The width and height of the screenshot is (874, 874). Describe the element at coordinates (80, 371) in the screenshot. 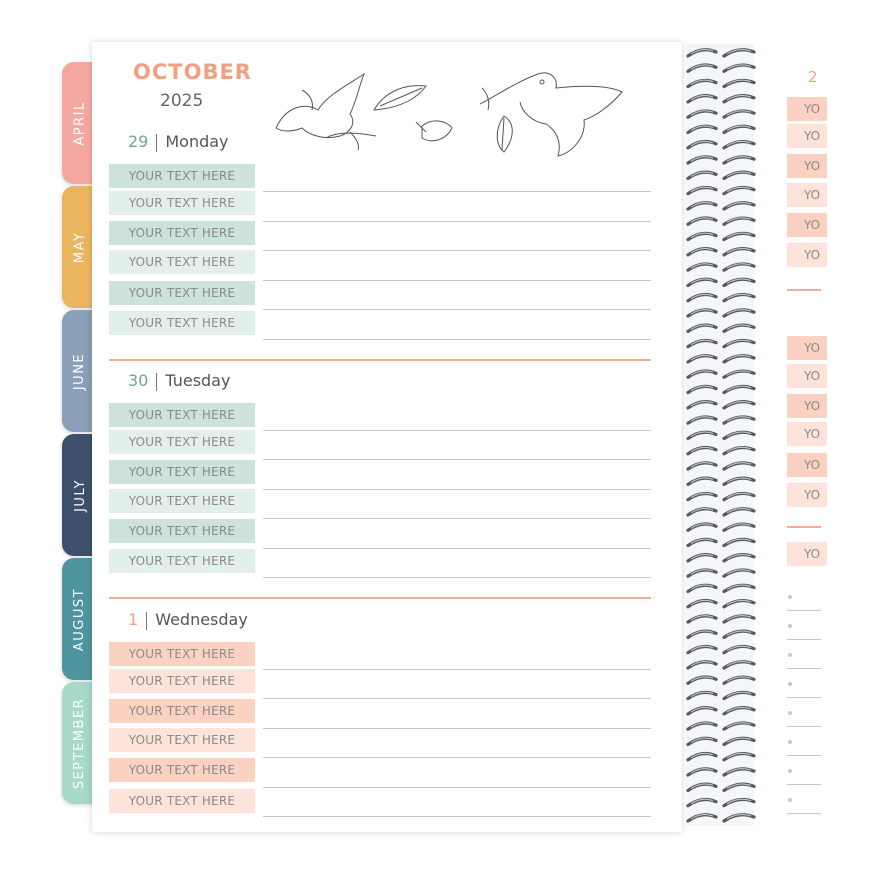

I see `tab-label: JUNE` at that location.